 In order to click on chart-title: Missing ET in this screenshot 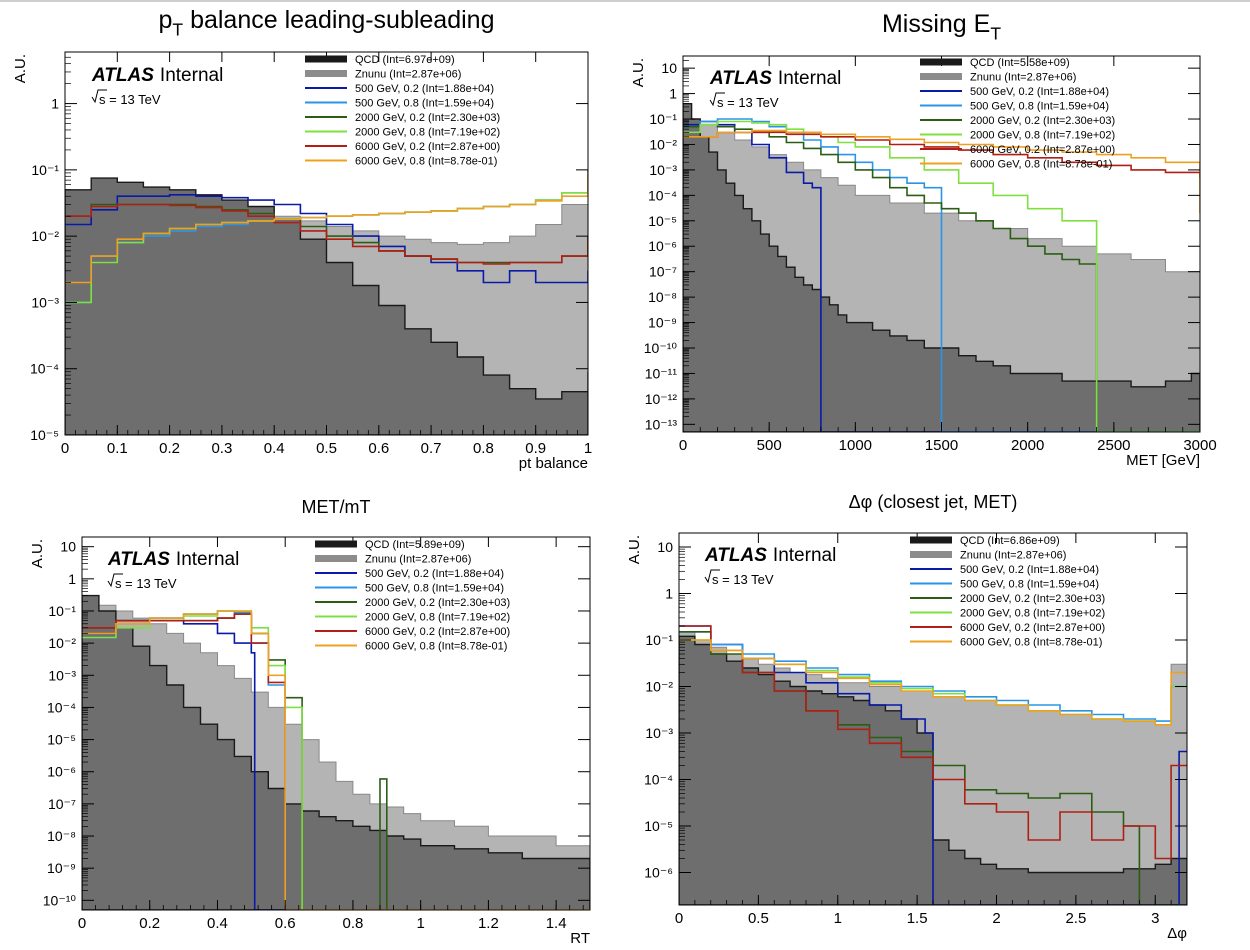, I will do `click(941, 27)`.